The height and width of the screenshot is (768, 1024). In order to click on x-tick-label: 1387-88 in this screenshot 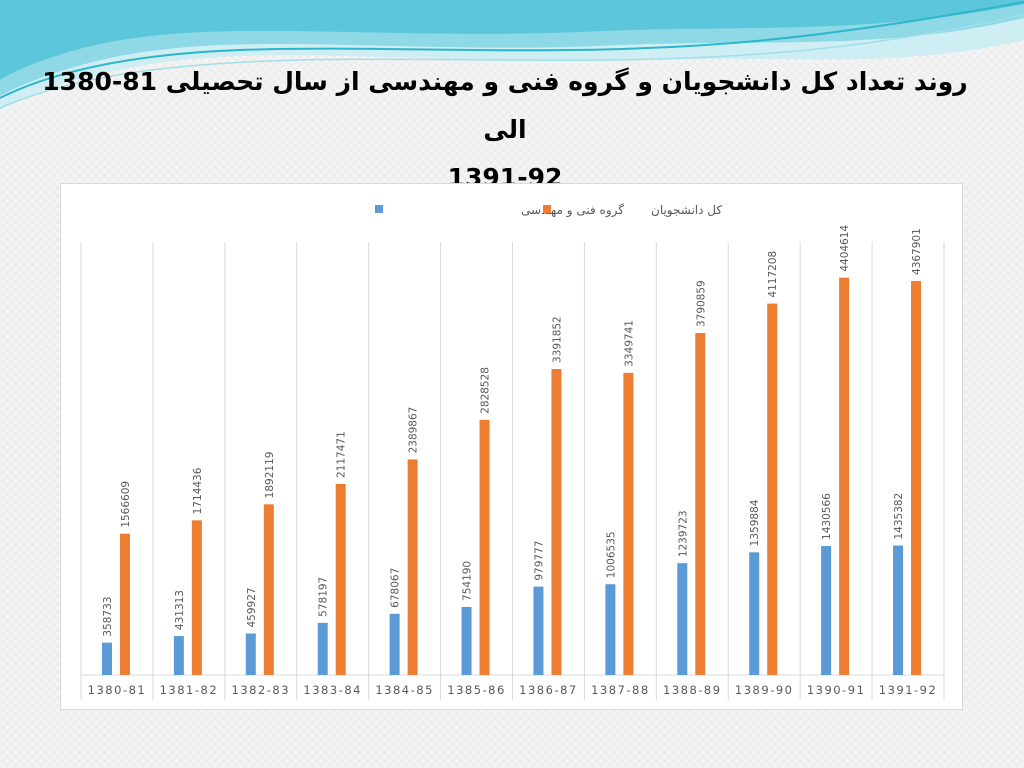, I will do `click(620, 690)`.